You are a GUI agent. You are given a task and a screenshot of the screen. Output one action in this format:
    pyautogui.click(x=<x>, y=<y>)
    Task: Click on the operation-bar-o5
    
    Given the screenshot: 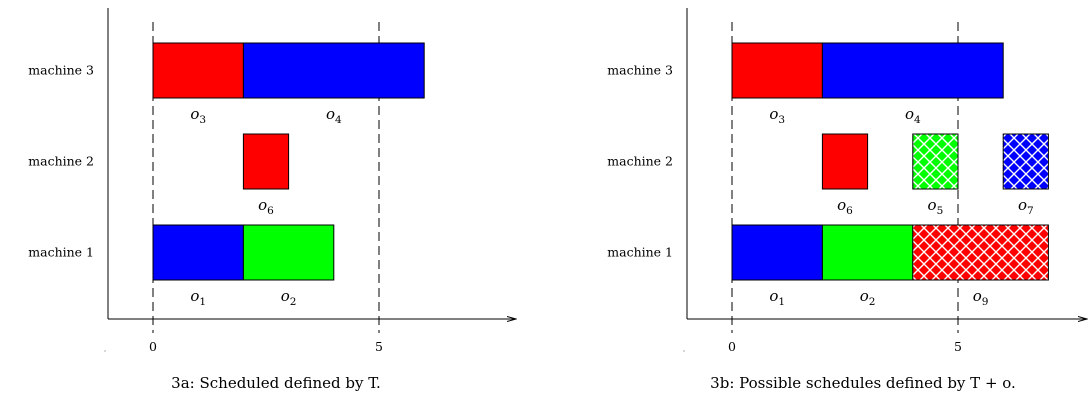 What is the action you would take?
    pyautogui.click(x=935, y=161)
    